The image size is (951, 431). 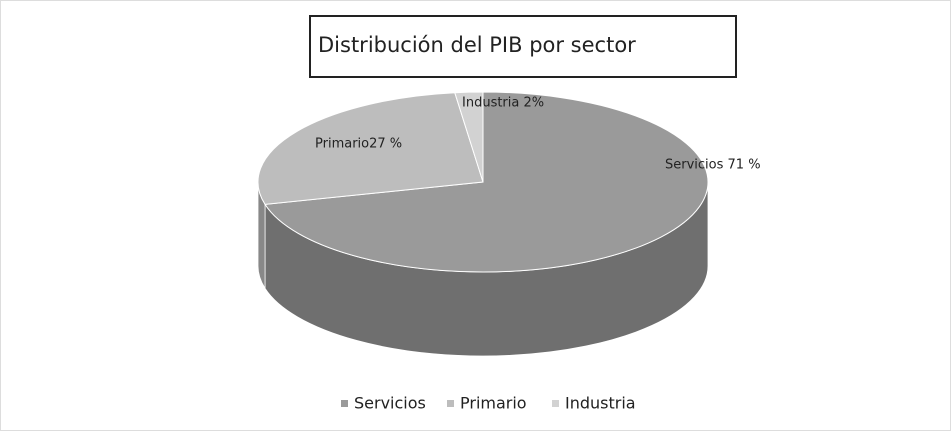 What do you see at coordinates (713, 165) in the screenshot?
I see `data-label: Servicios 71 %` at bounding box center [713, 165].